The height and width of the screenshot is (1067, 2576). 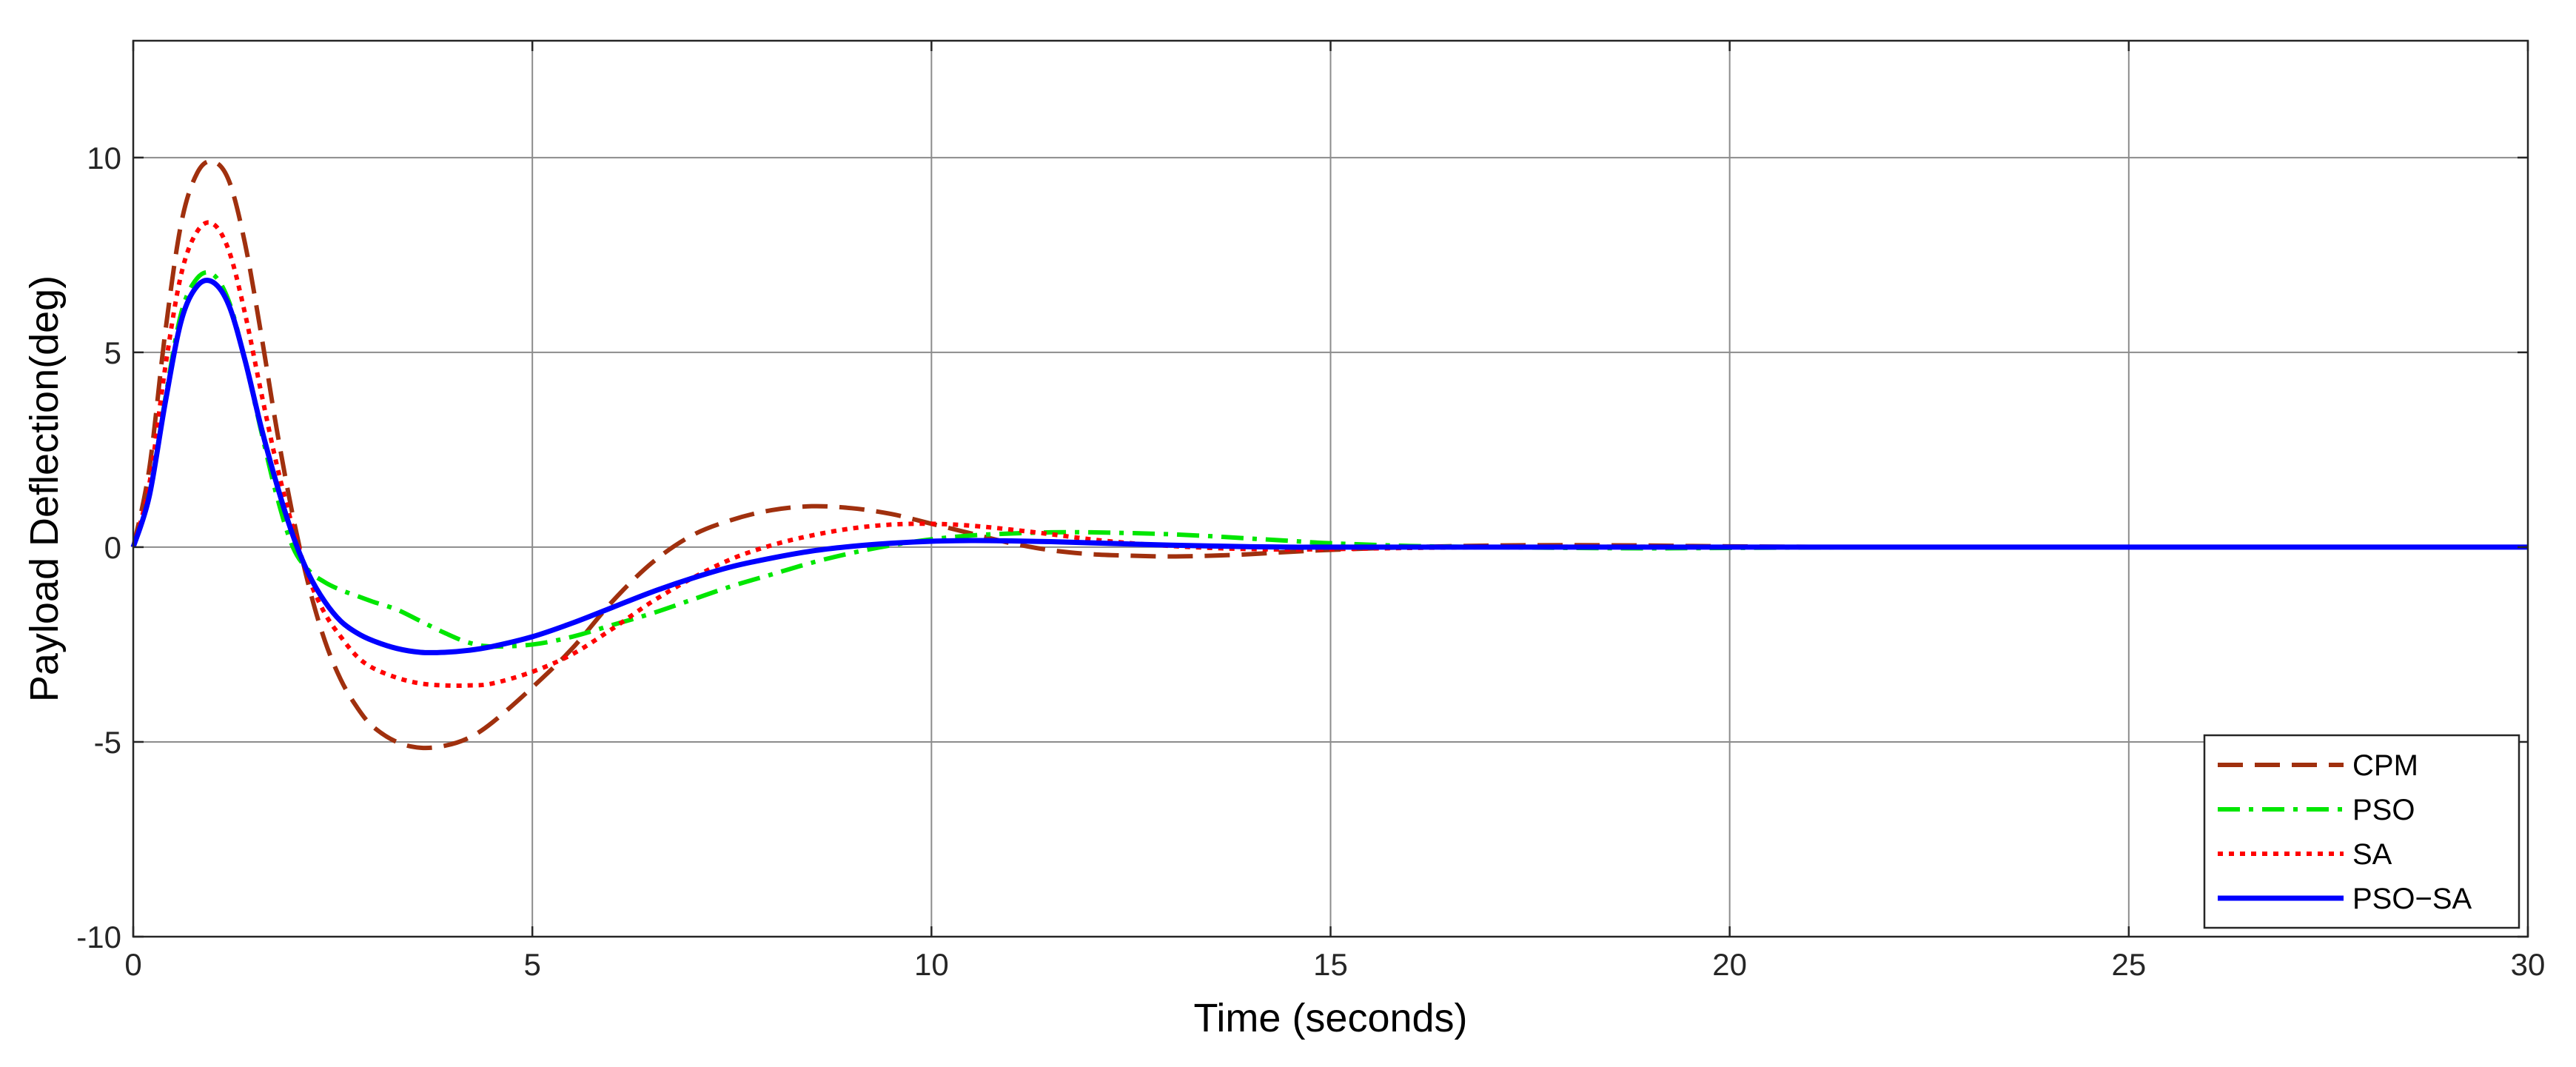 I want to click on x-tick-label: 5, so click(x=531, y=965).